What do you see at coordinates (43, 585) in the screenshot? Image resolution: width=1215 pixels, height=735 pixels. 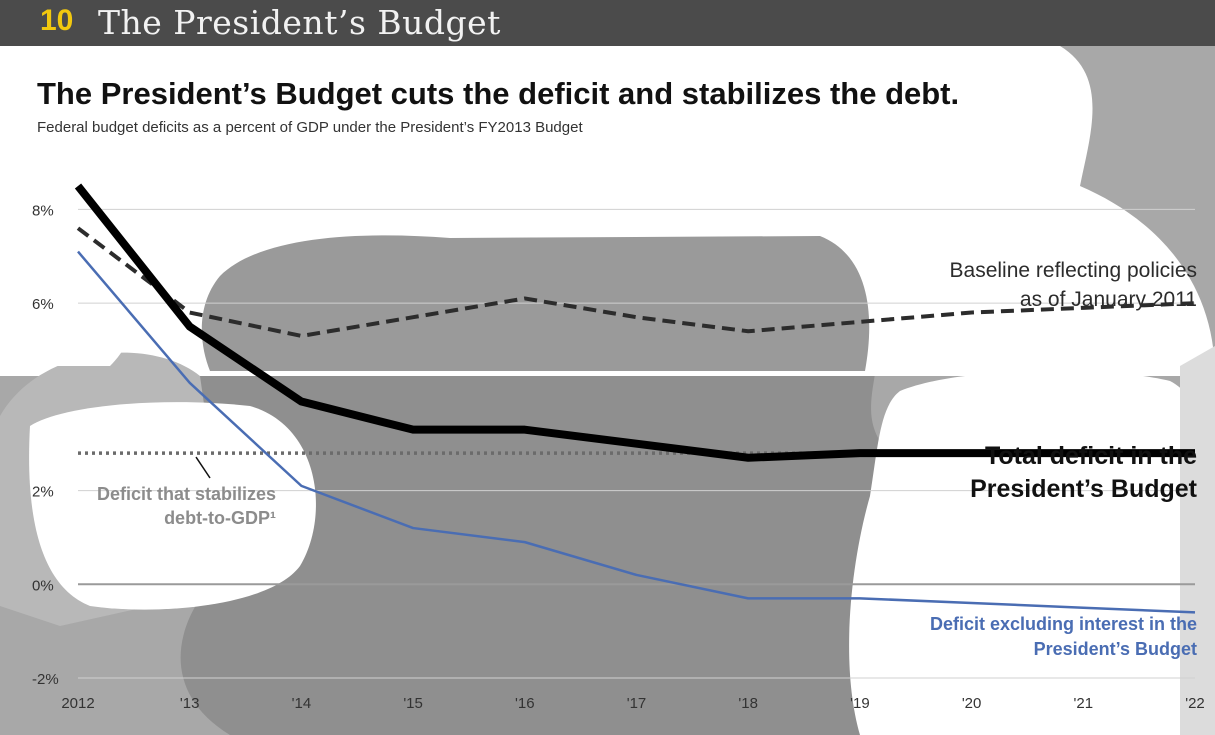 I see `y-tick-label: 0%` at bounding box center [43, 585].